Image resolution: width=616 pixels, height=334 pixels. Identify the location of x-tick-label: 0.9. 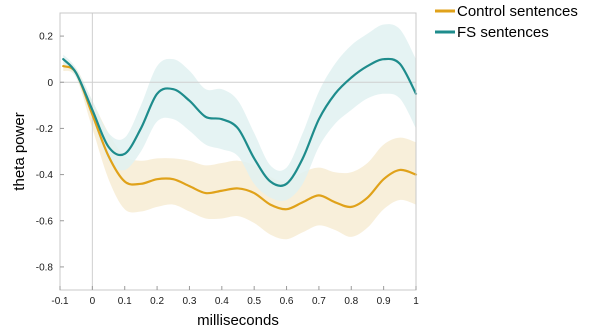
(384, 301).